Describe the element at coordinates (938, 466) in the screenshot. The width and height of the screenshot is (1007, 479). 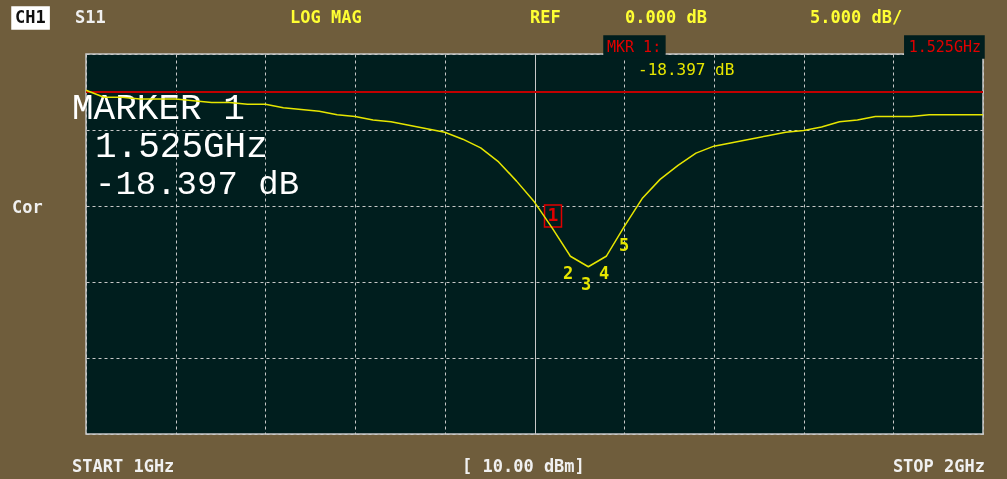
I see `text: STOP 2GHz` at that location.